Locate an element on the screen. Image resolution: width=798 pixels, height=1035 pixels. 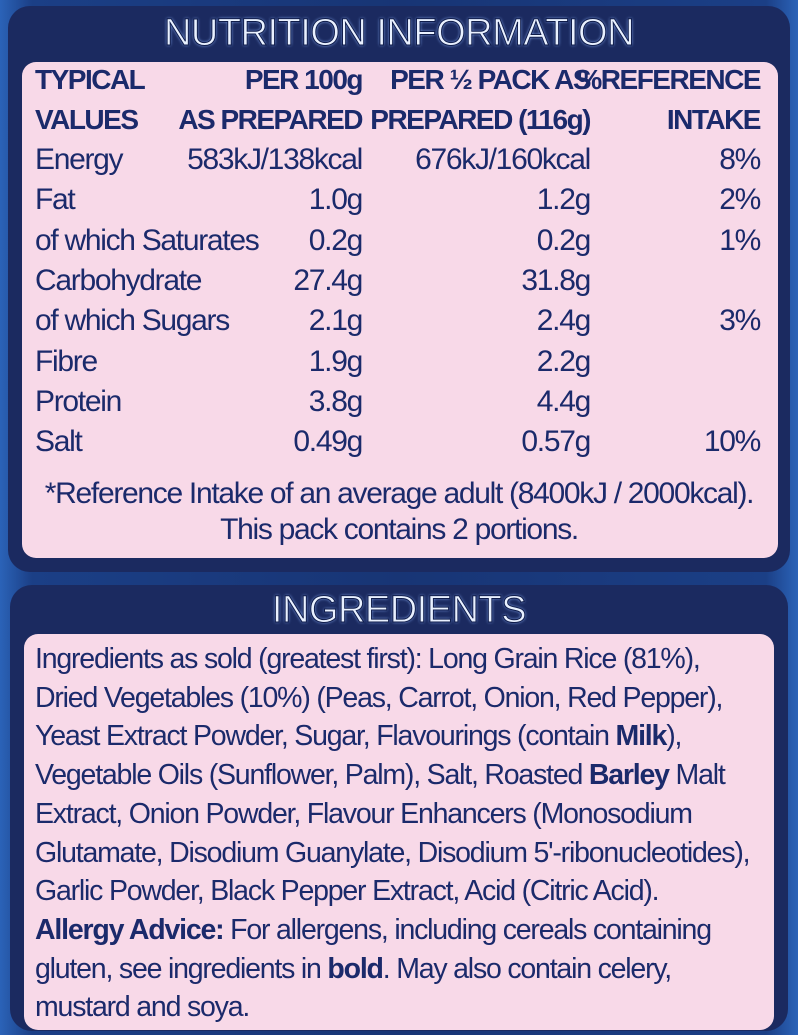
nutrient-value: 2.4g is located at coordinates (564, 321).